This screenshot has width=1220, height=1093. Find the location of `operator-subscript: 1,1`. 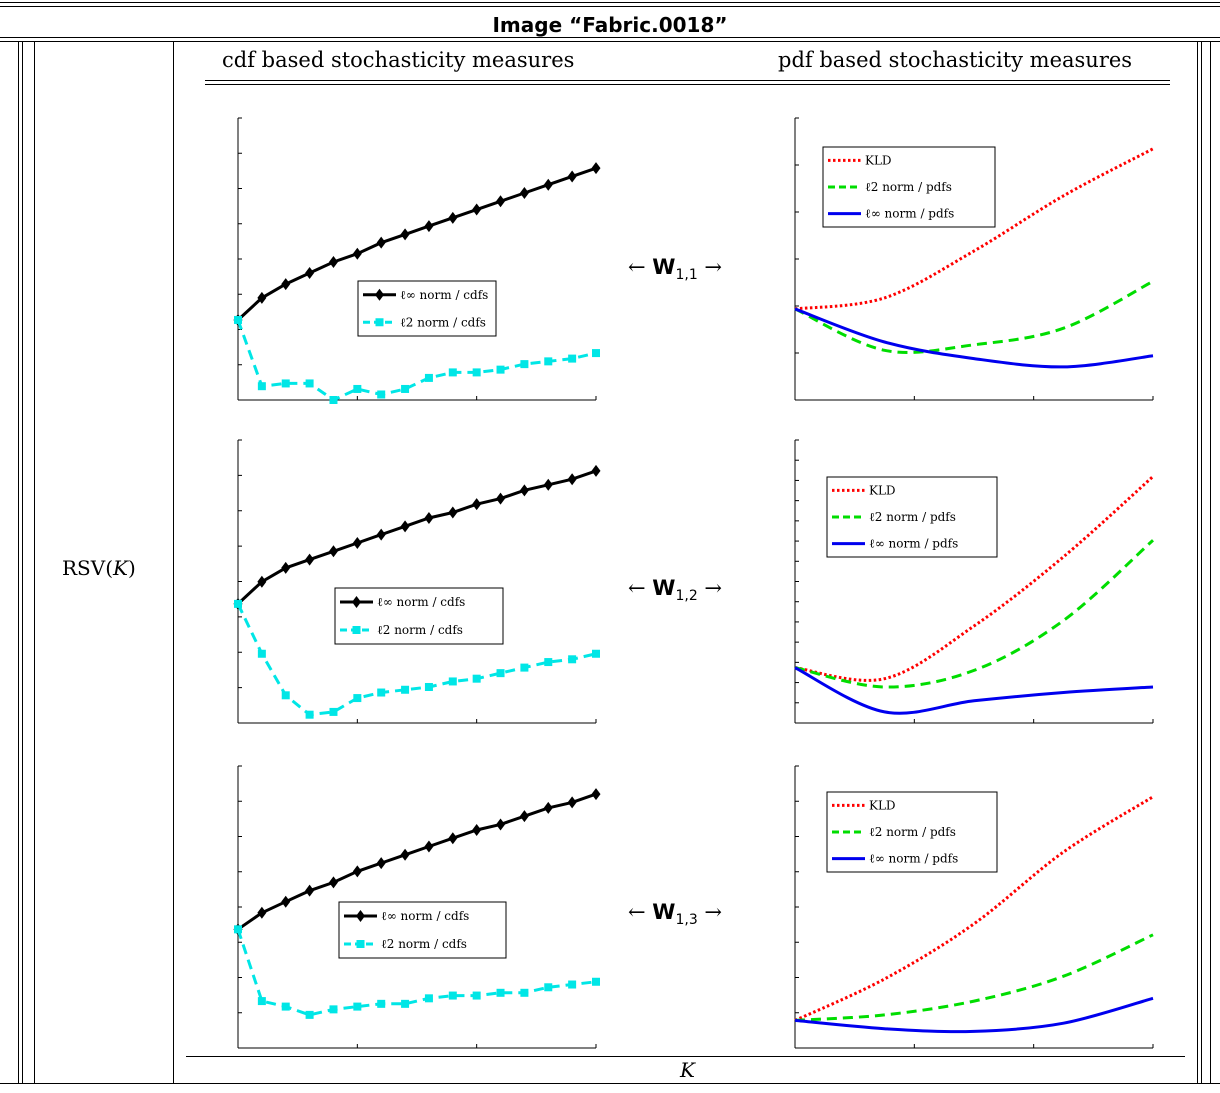

operator-subscript: 1,1 is located at coordinates (686, 275).